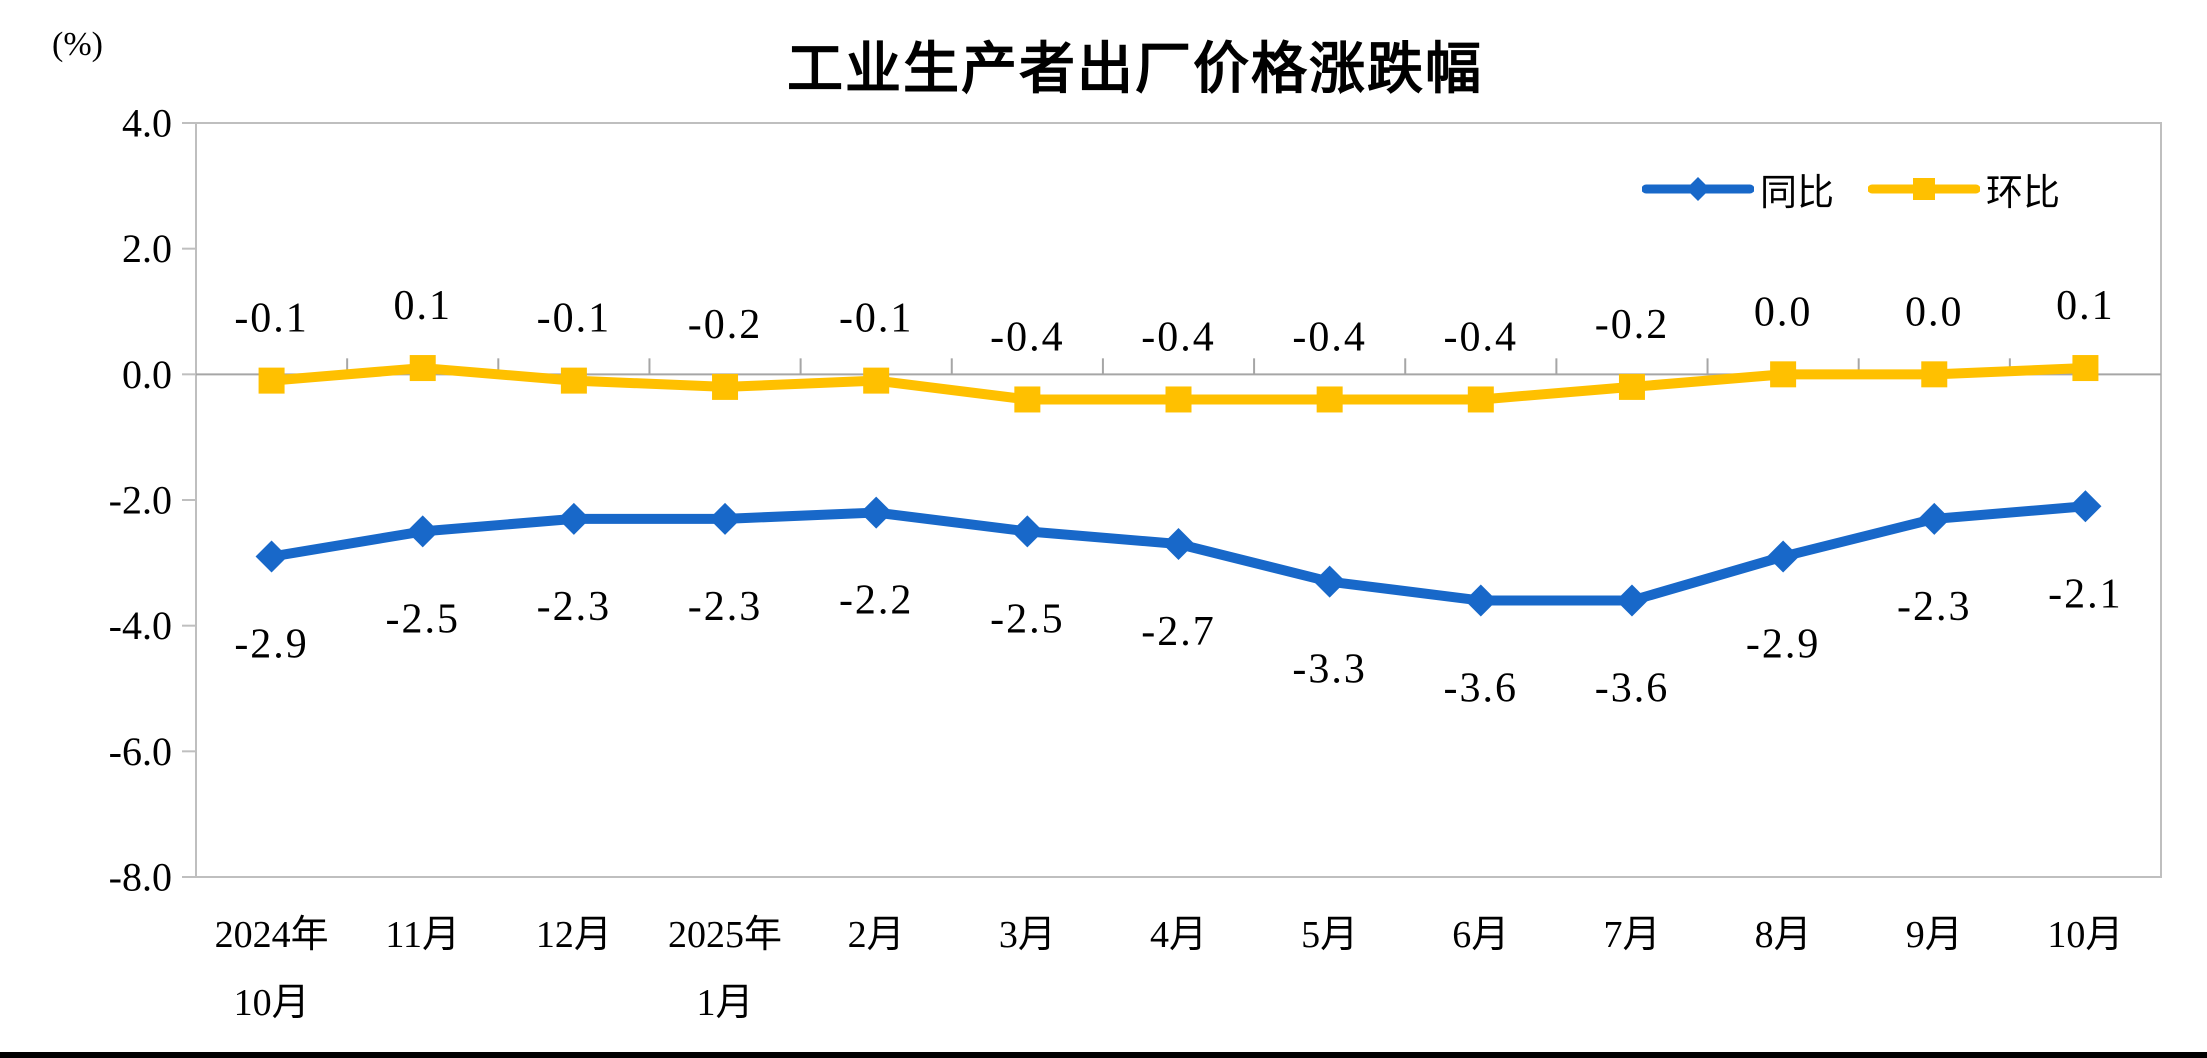 The width and height of the screenshot is (2207, 1058). I want to click on legend: 同比 环比, so click(1851, 189).